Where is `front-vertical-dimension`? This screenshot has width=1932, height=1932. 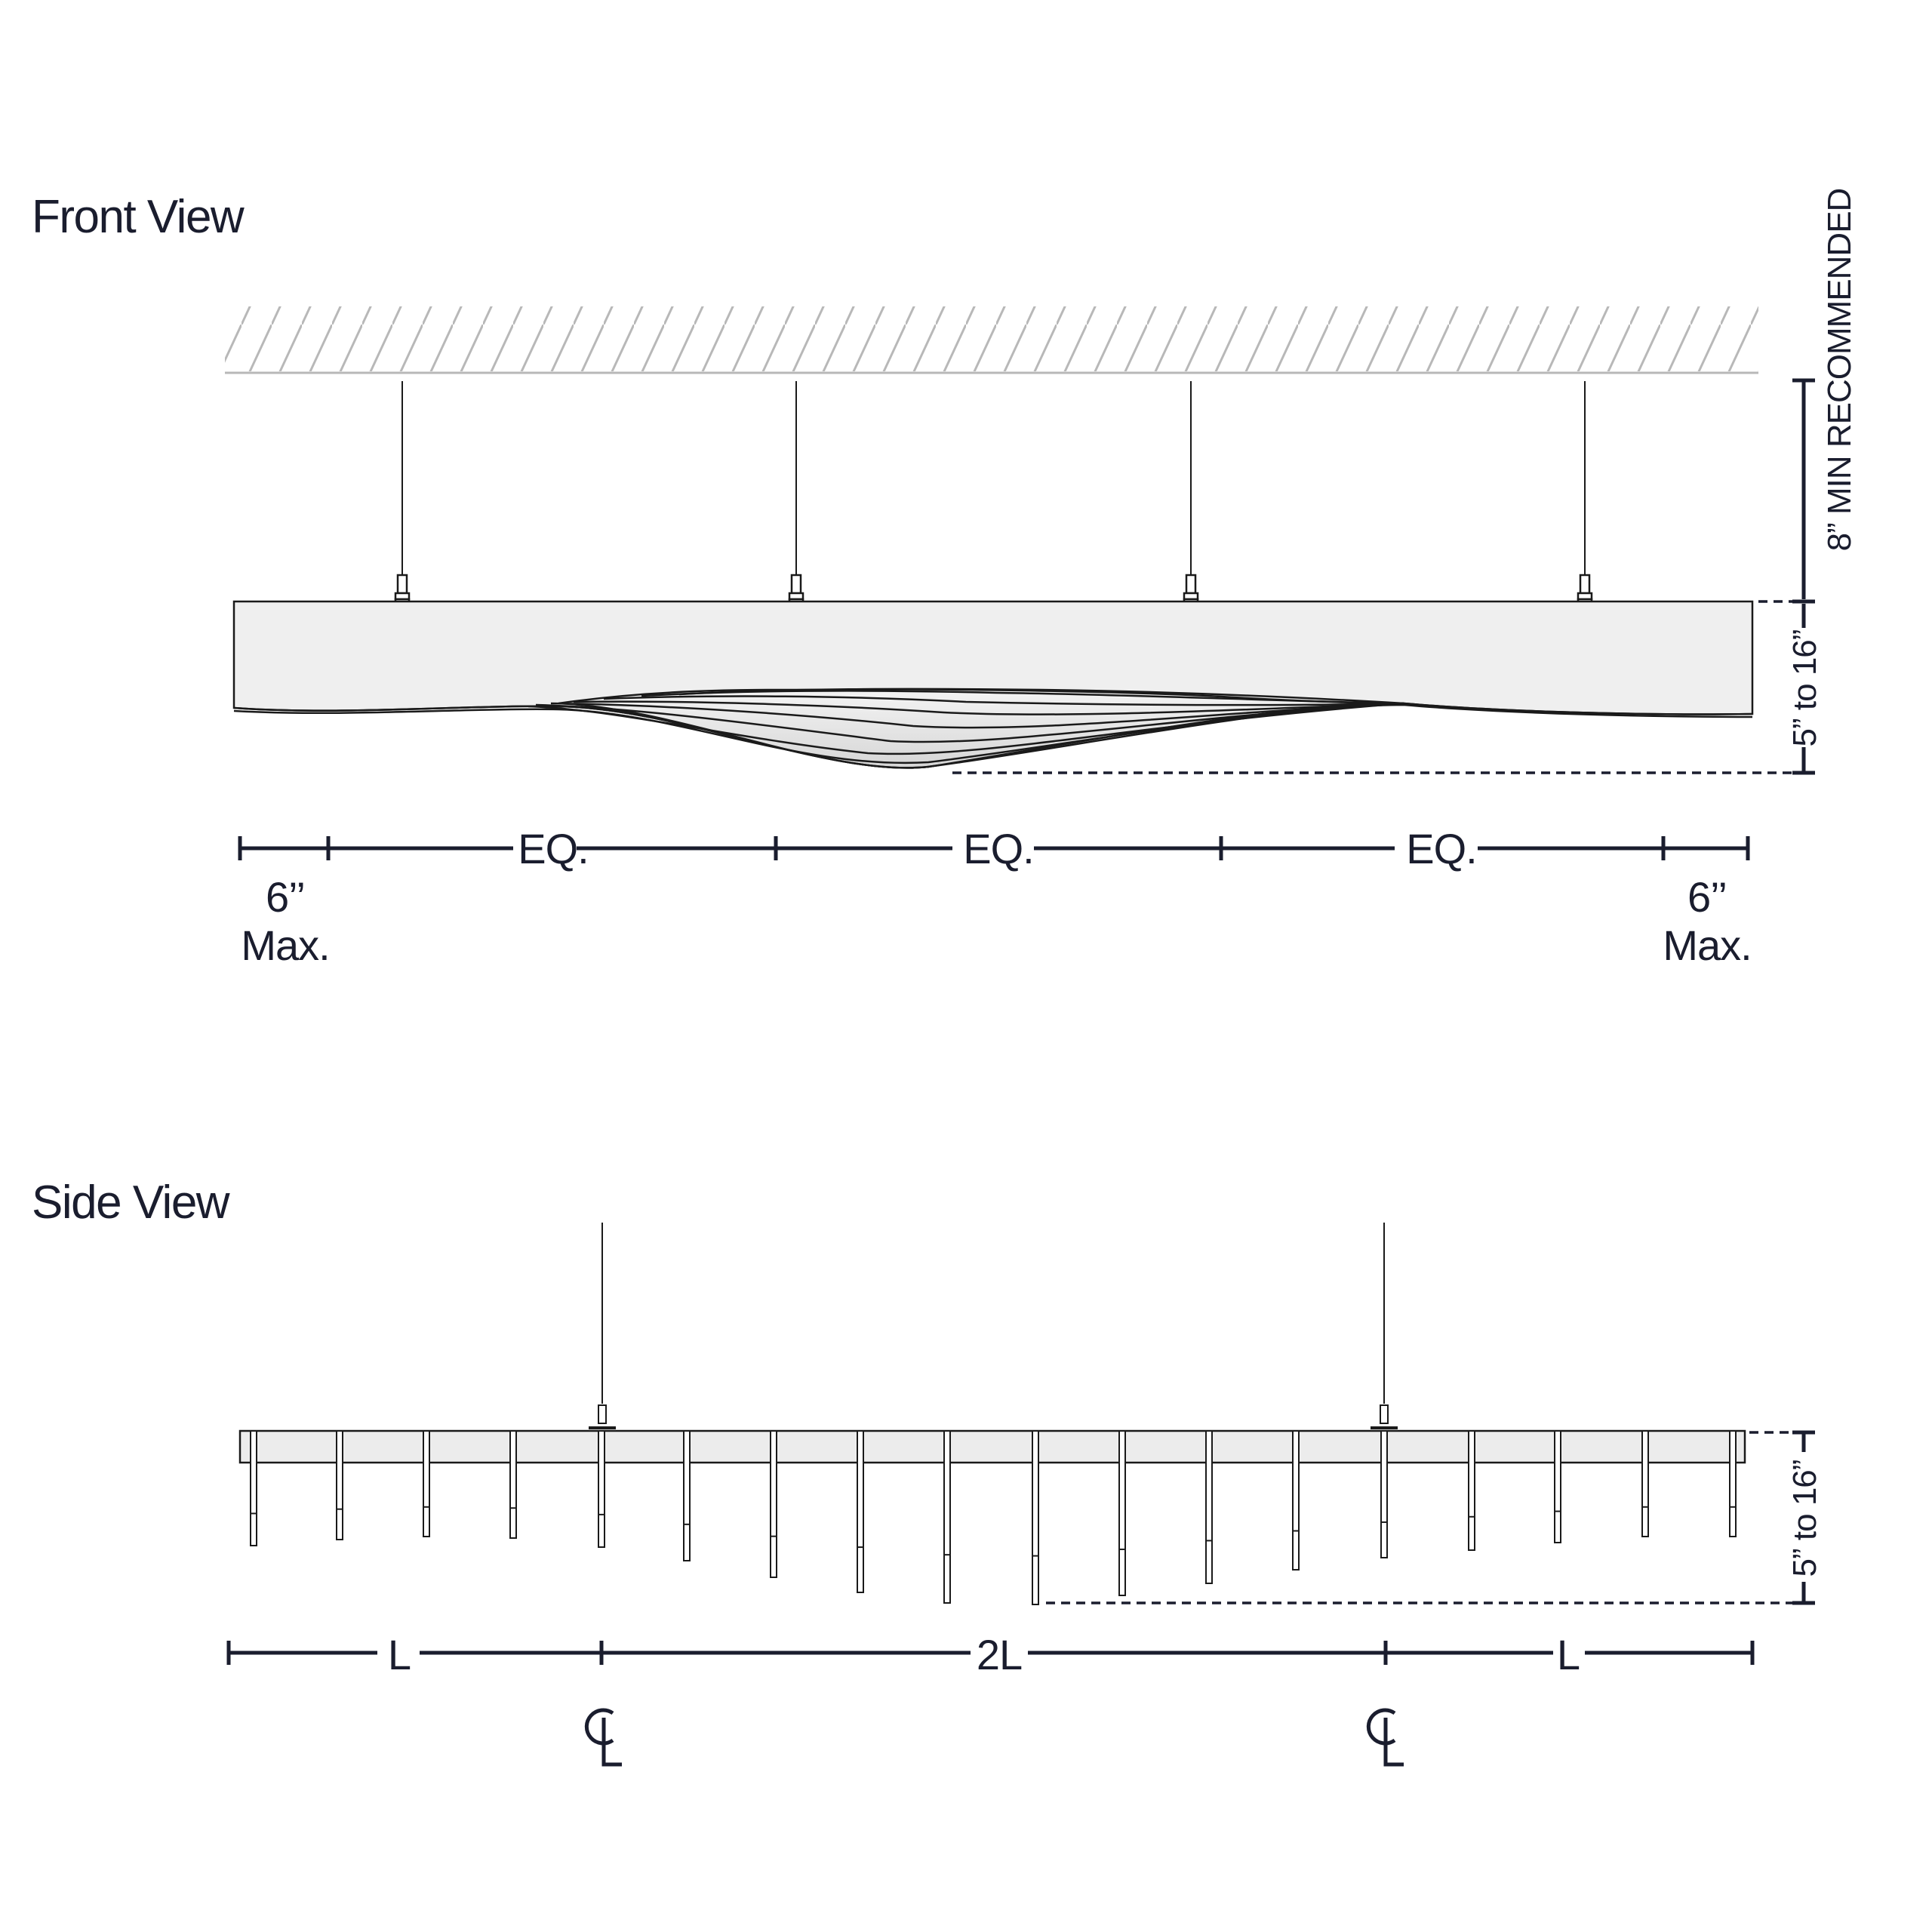 front-vertical-dimension is located at coordinates (1383, 576).